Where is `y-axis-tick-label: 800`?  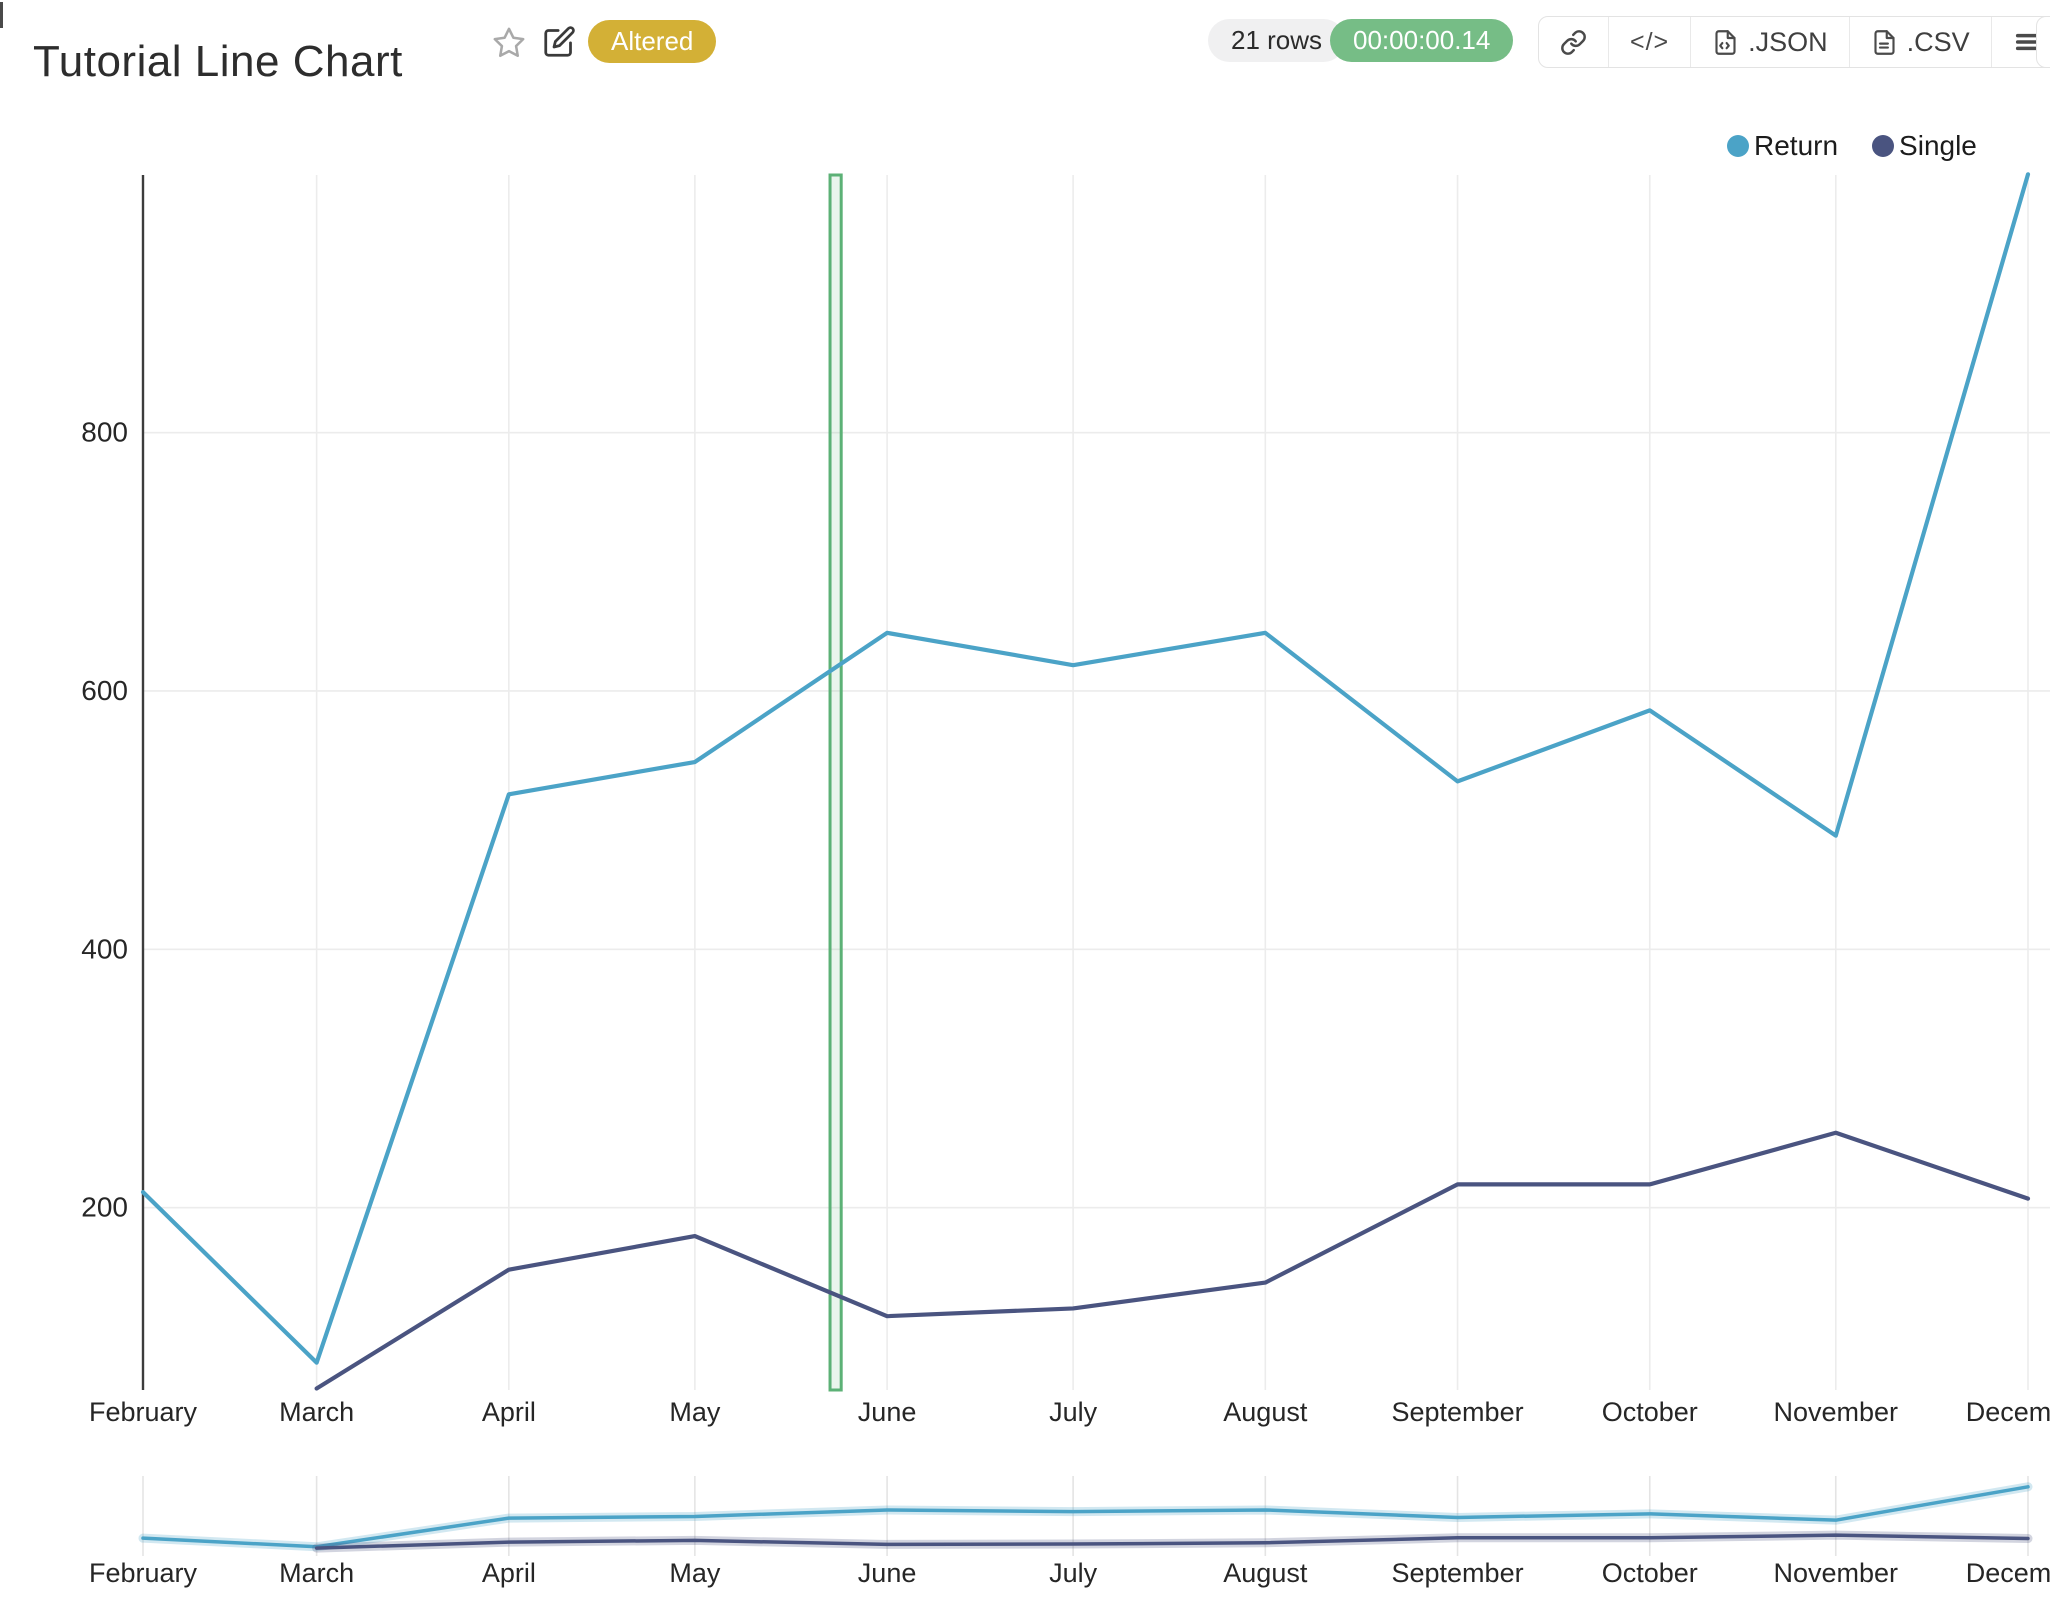
y-axis-tick-label: 800 is located at coordinates (104, 432).